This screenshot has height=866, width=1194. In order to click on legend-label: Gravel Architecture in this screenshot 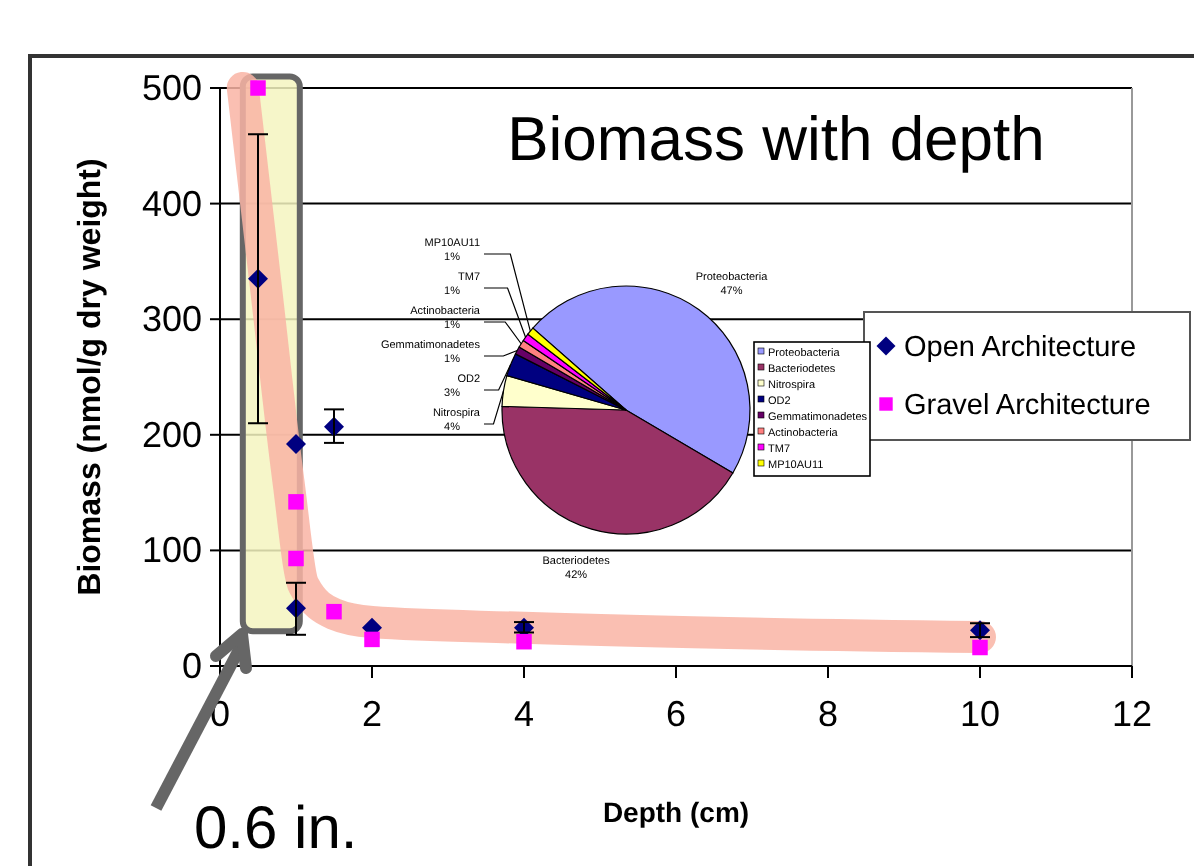, I will do `click(1027, 406)`.